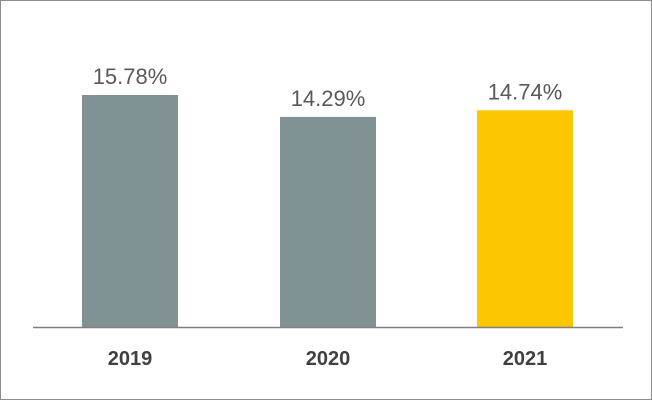  I want to click on bar-2019, so click(130, 211).